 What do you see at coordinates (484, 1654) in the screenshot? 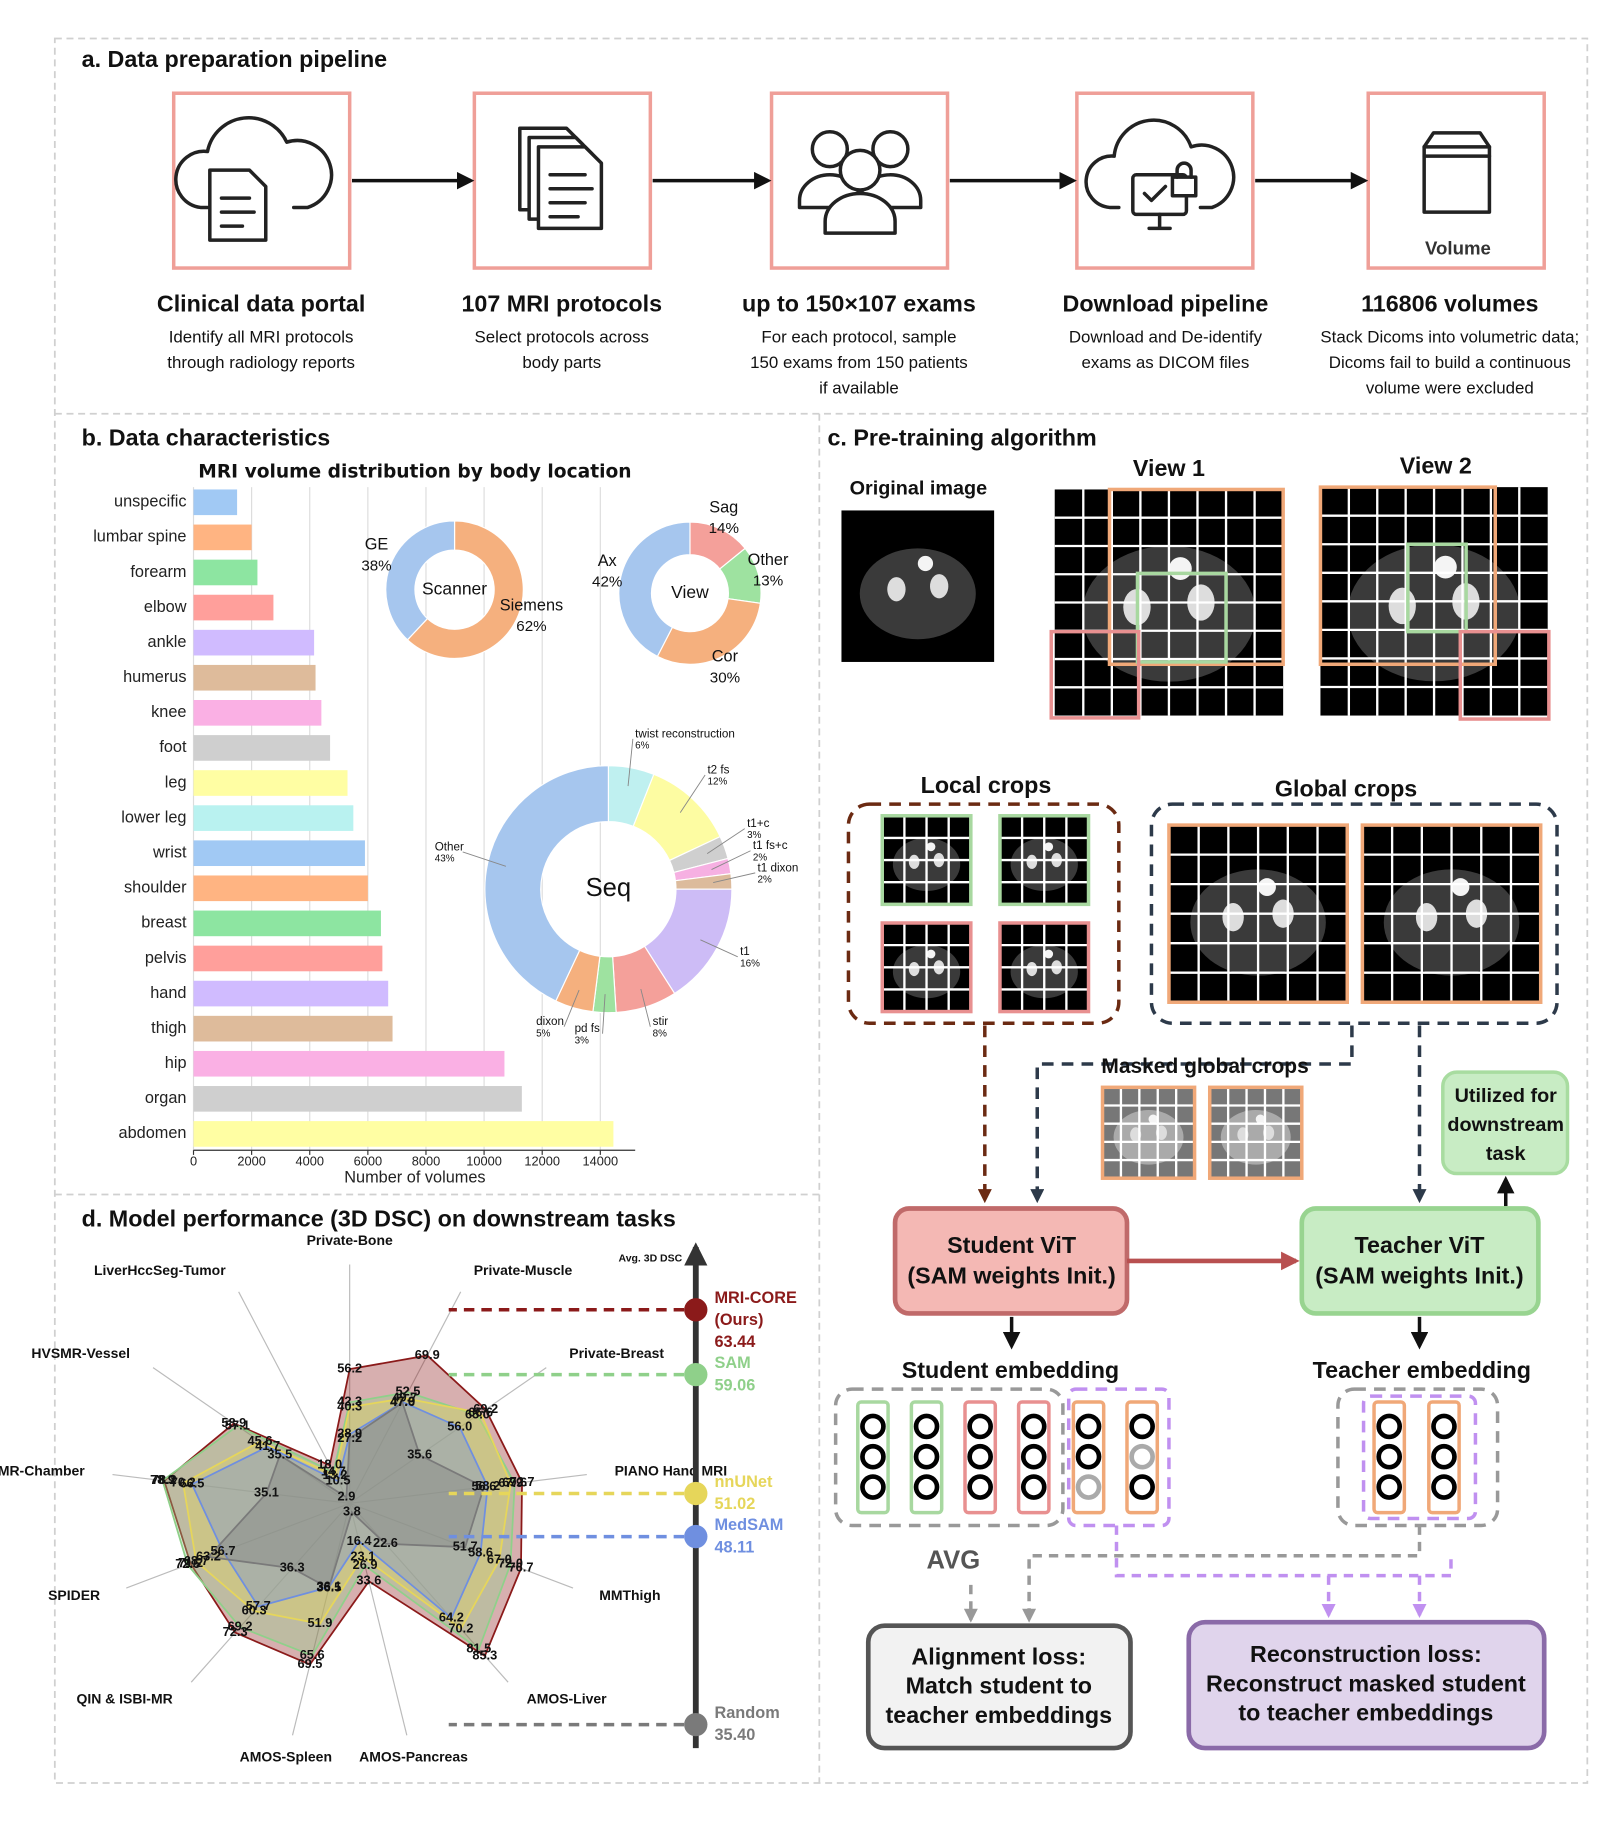
I see `value-label: 85.3` at bounding box center [484, 1654].